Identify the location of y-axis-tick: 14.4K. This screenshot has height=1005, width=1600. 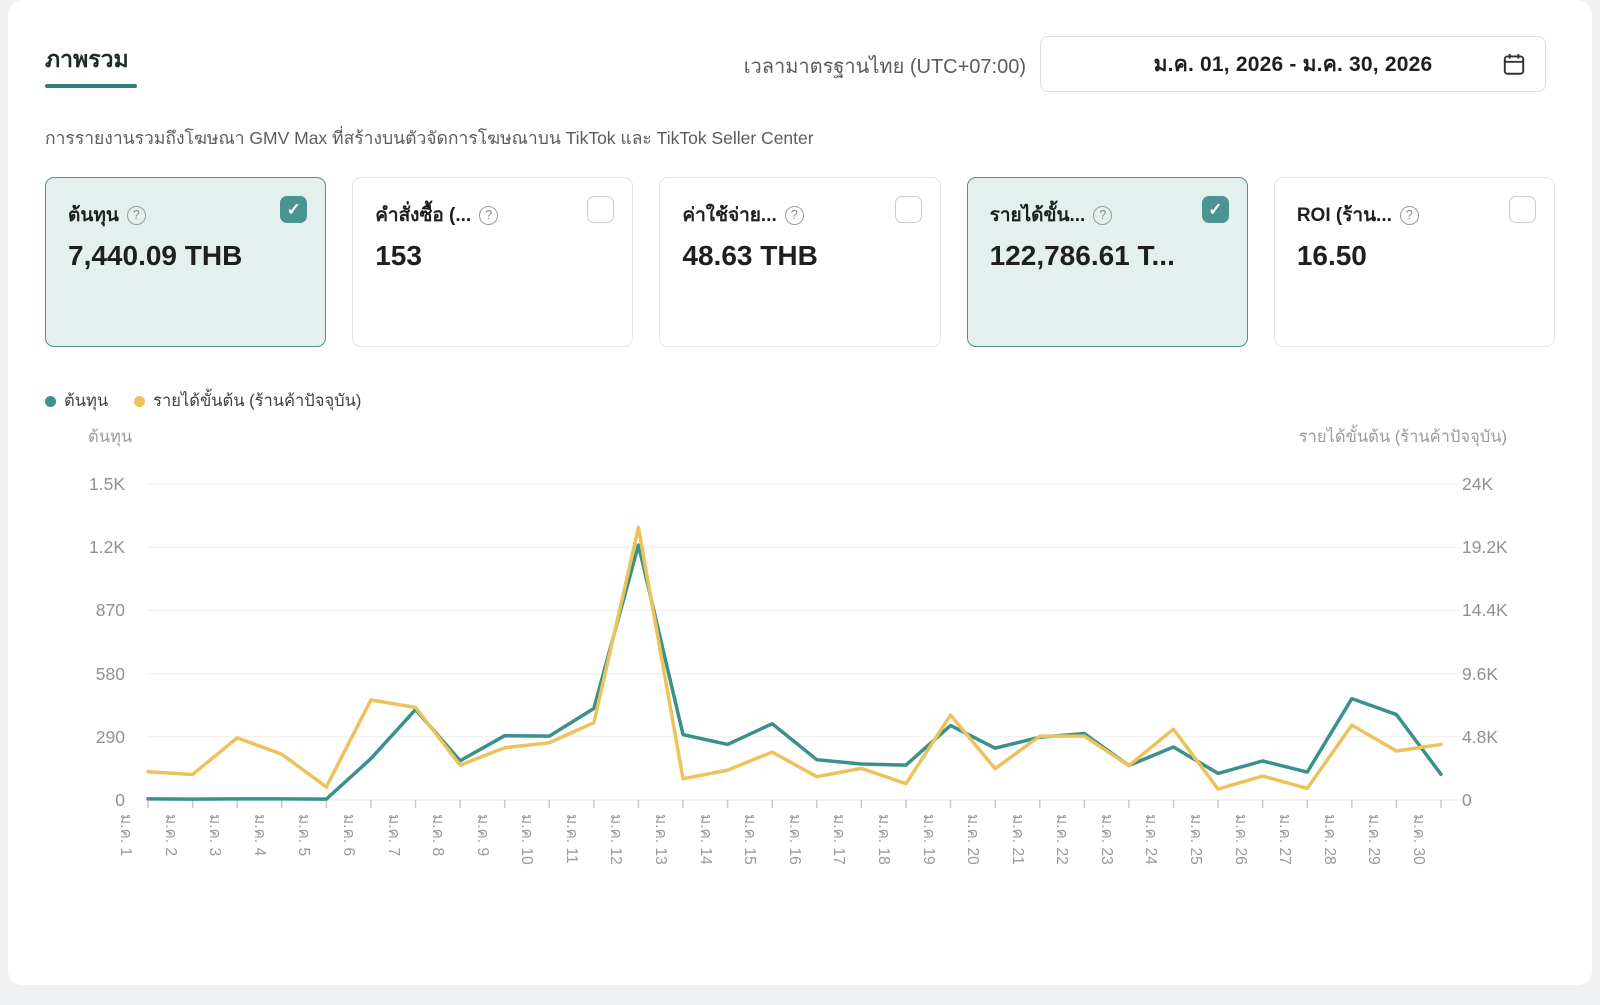
(1485, 610).